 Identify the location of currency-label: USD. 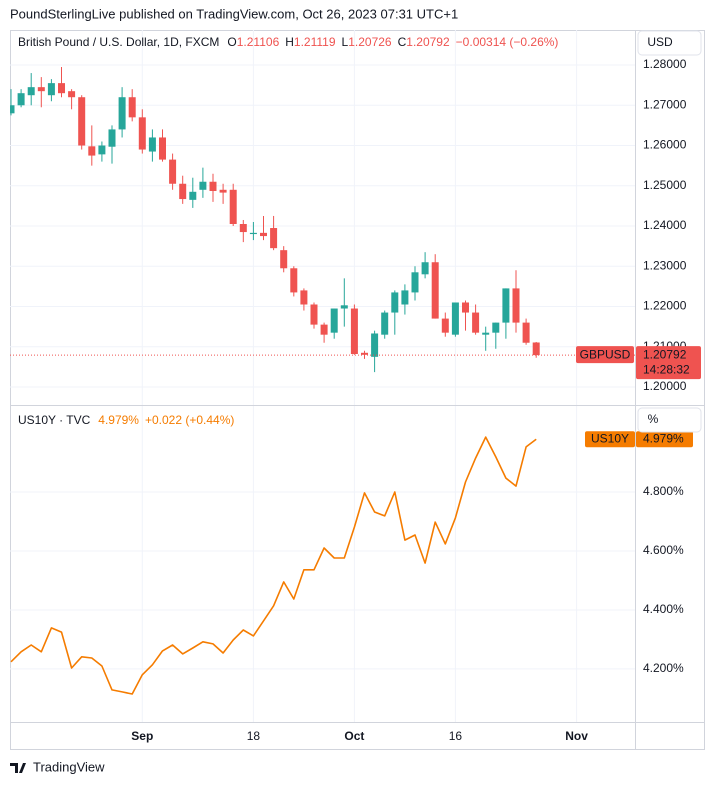
(660, 42).